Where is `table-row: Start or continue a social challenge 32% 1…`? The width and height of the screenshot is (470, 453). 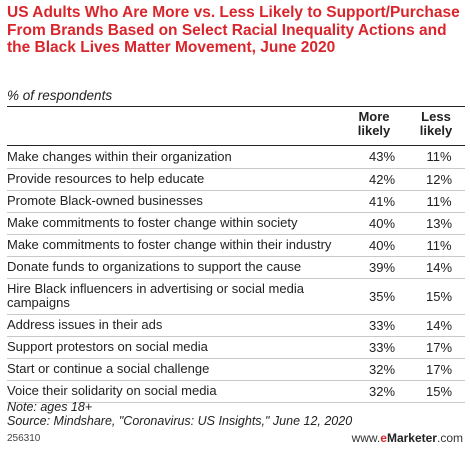
table-row: Start or continue a social challenge 32% 1… is located at coordinates (236, 369).